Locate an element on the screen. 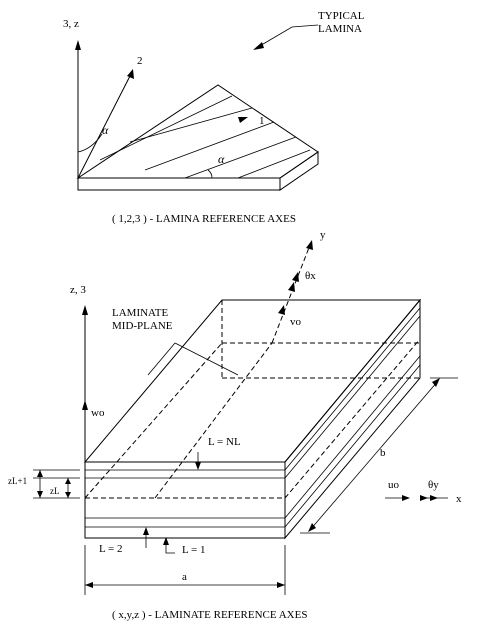 This screenshot has height=632, width=481. dim-b-arrow-bottom is located at coordinates (312, 527).